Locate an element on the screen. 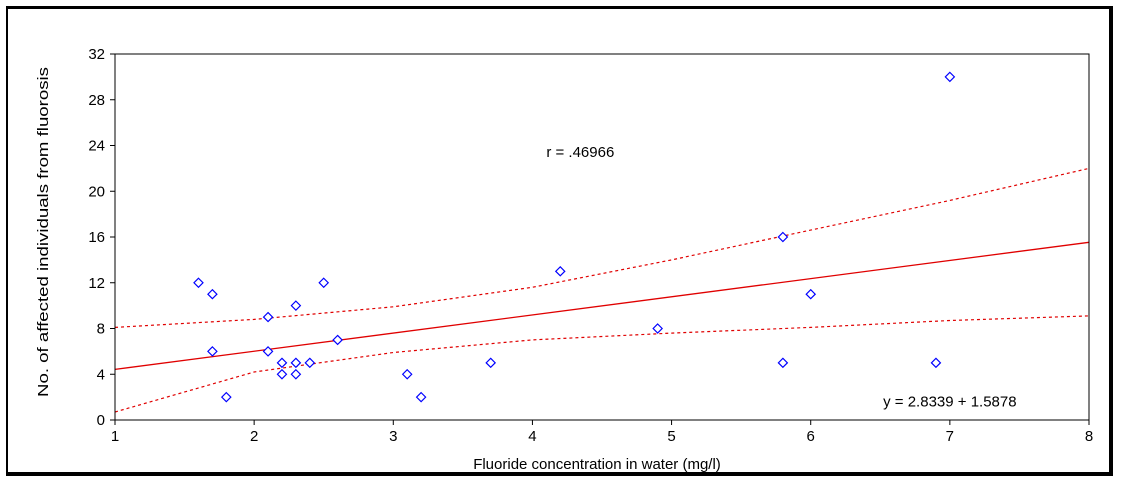  y-tick-label: 16 is located at coordinates (96, 237).